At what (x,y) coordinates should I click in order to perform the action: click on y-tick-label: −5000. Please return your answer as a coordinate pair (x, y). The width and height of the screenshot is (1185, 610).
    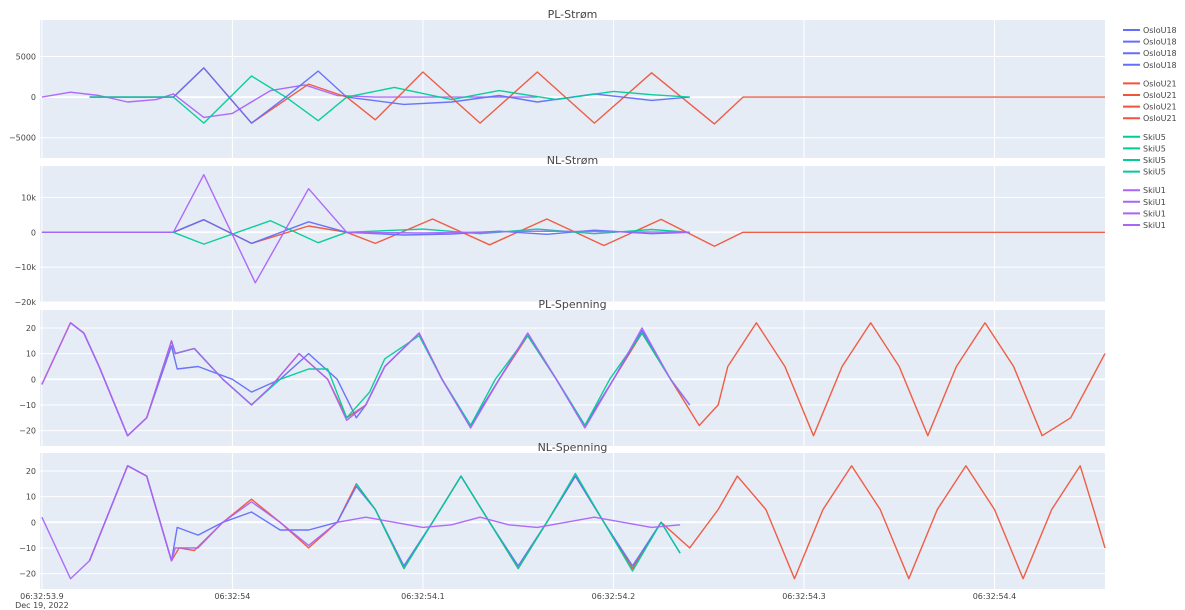
    Looking at the image, I should click on (22, 138).